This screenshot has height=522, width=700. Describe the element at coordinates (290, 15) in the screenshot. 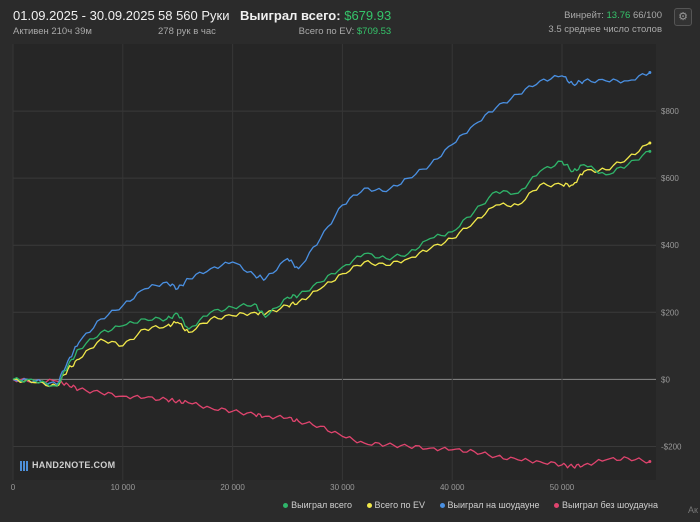

I see `won-total-label: Выиграл всего:` at that location.